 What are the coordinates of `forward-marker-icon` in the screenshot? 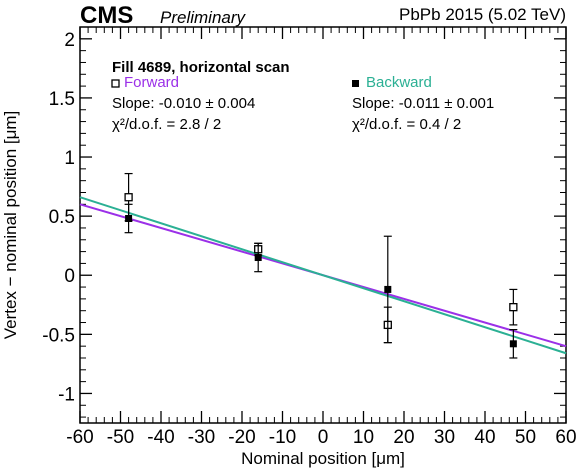 It's located at (115, 83).